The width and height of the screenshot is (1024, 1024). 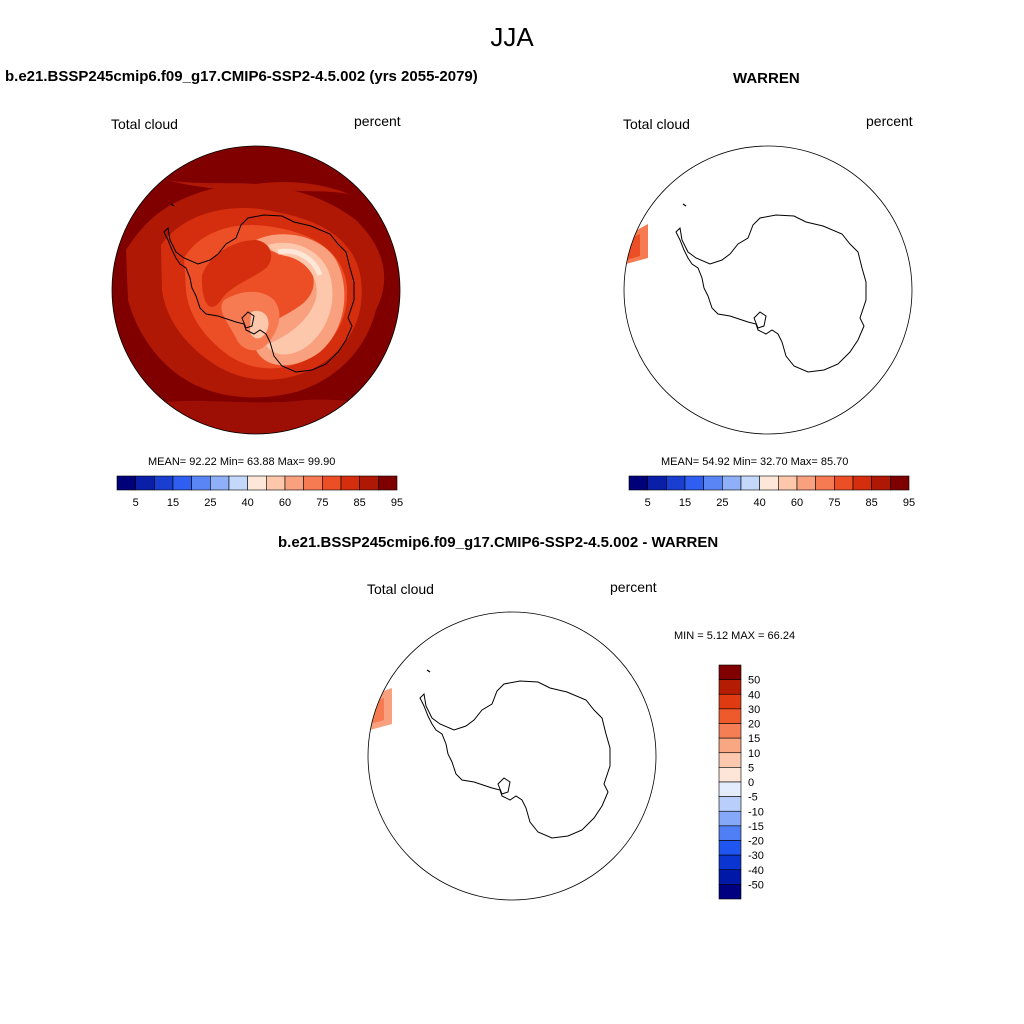 What do you see at coordinates (766, 78) in the screenshot?
I see `panel-2-title: WARREN` at bounding box center [766, 78].